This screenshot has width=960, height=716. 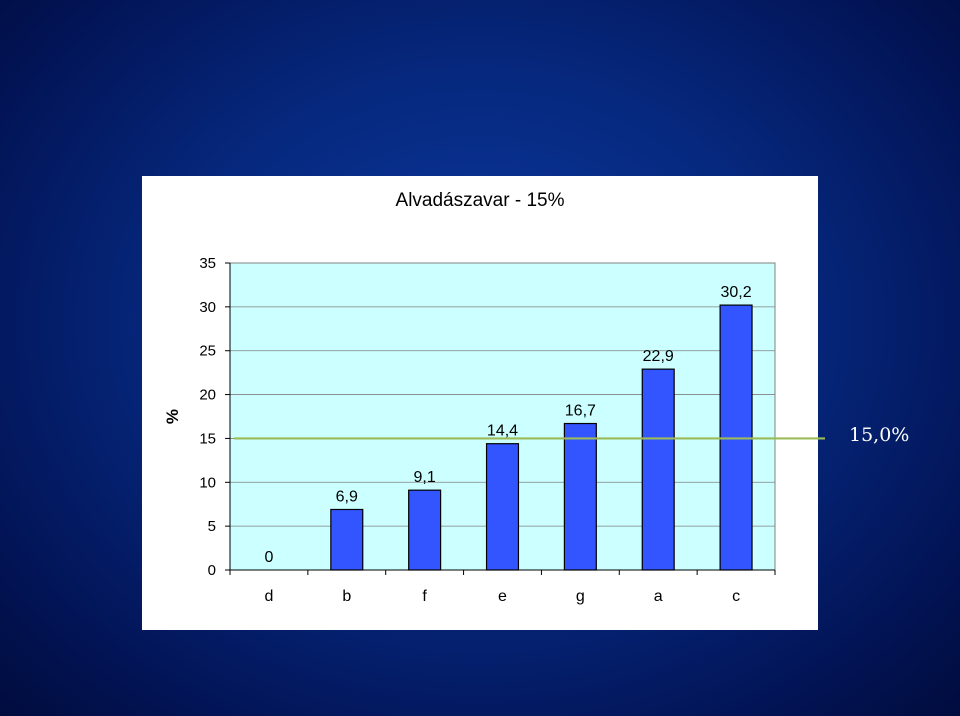 What do you see at coordinates (658, 469) in the screenshot?
I see `bar-a` at bounding box center [658, 469].